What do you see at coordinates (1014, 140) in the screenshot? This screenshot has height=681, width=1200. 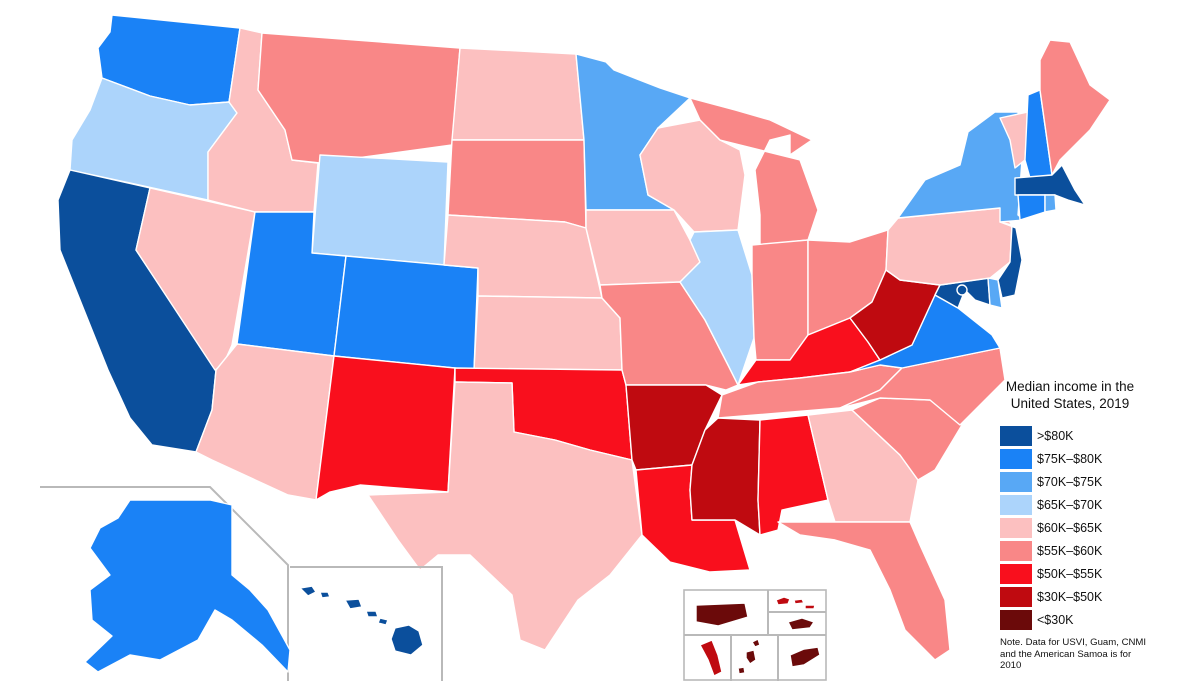 I see `state-vermont: Vermont` at bounding box center [1014, 140].